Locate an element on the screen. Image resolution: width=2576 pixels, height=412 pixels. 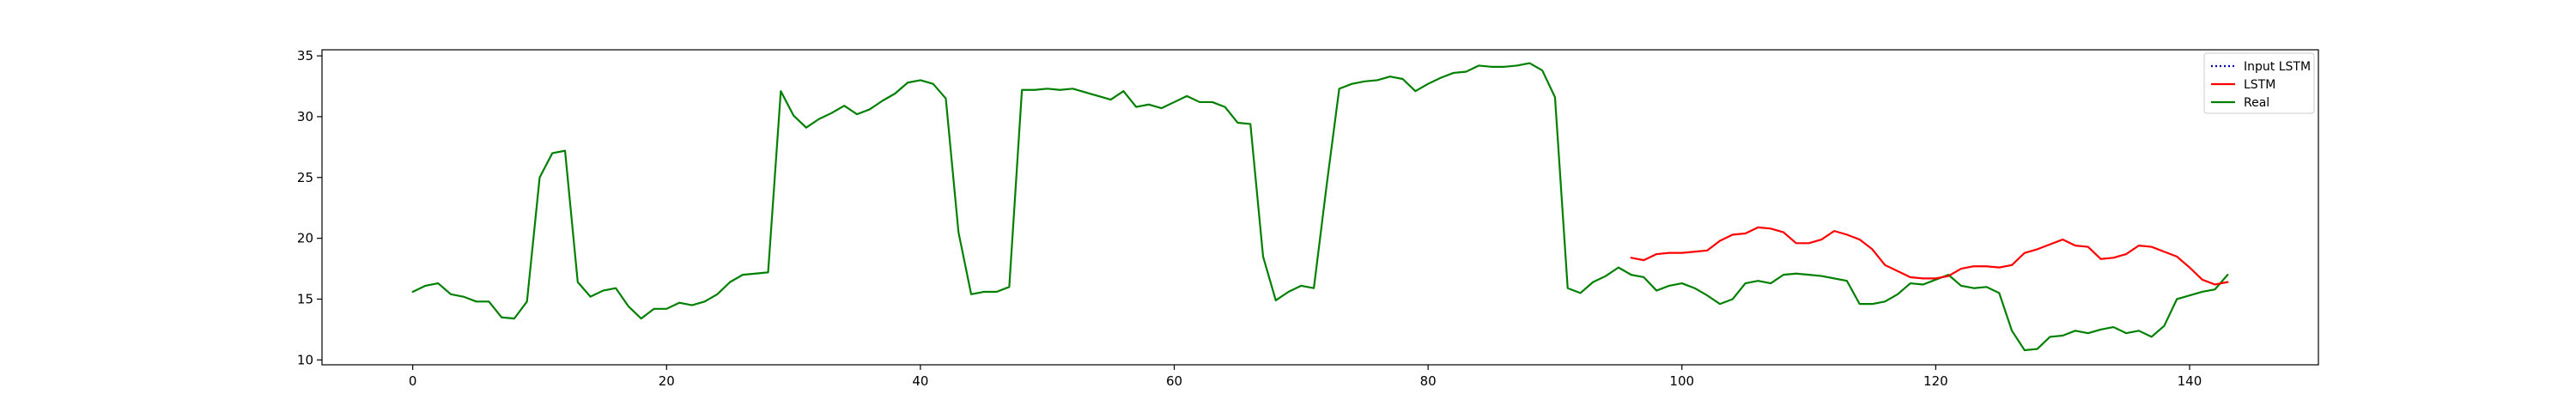
x-tick-label: 60 is located at coordinates (1174, 381).